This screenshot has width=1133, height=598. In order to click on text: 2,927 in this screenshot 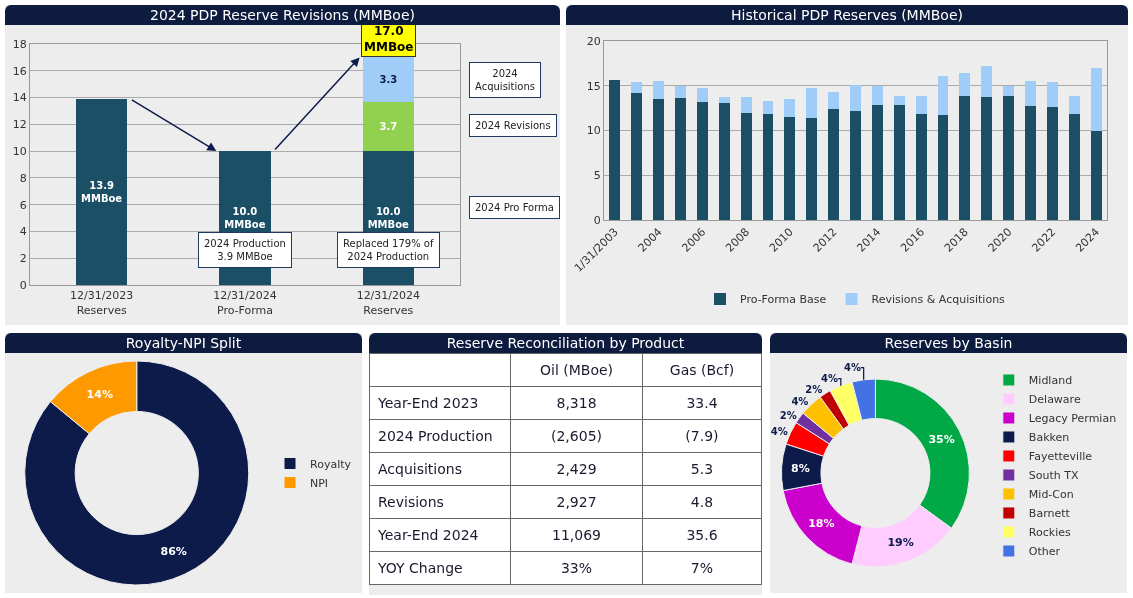, I will do `click(576, 502)`.